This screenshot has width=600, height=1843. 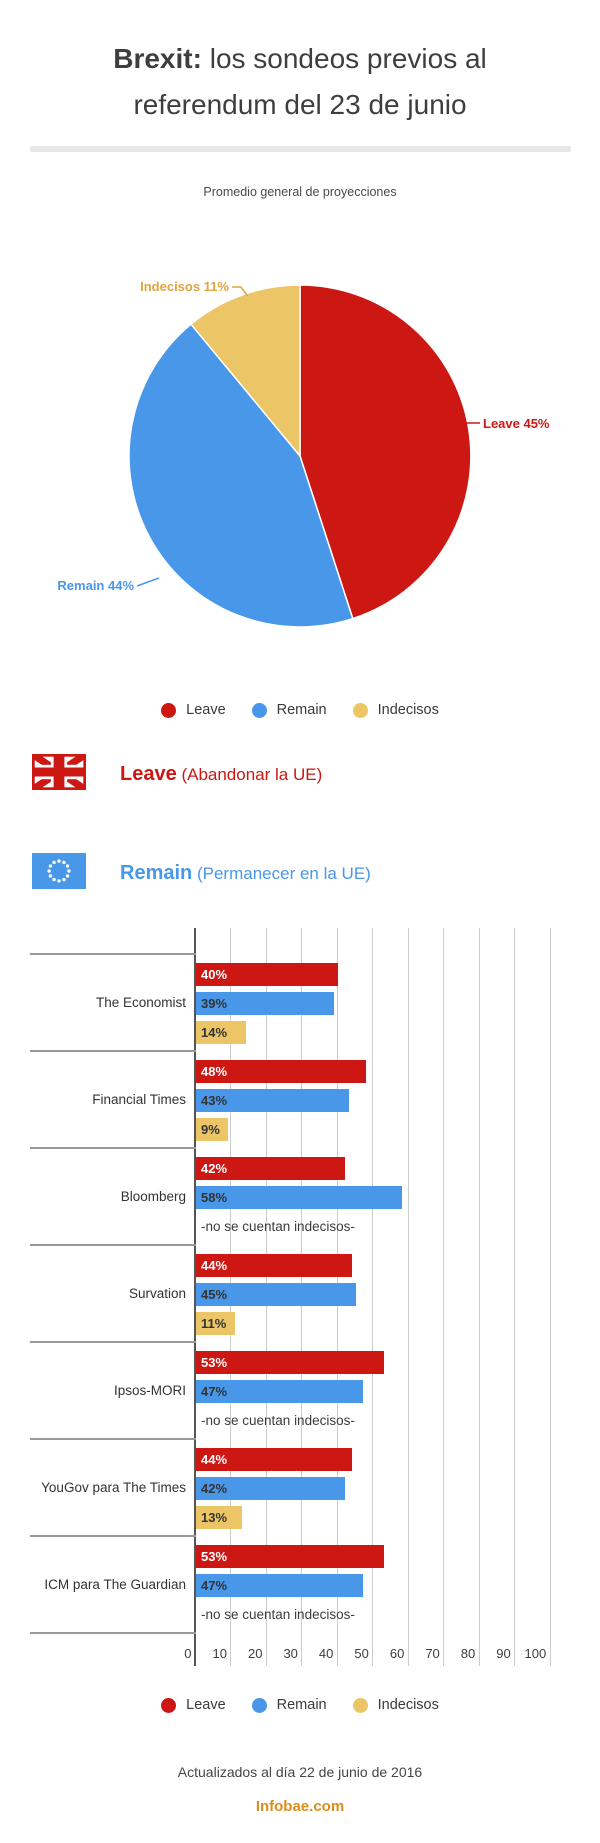 What do you see at coordinates (140, 1002) in the screenshot?
I see `category-label: The Economist` at bounding box center [140, 1002].